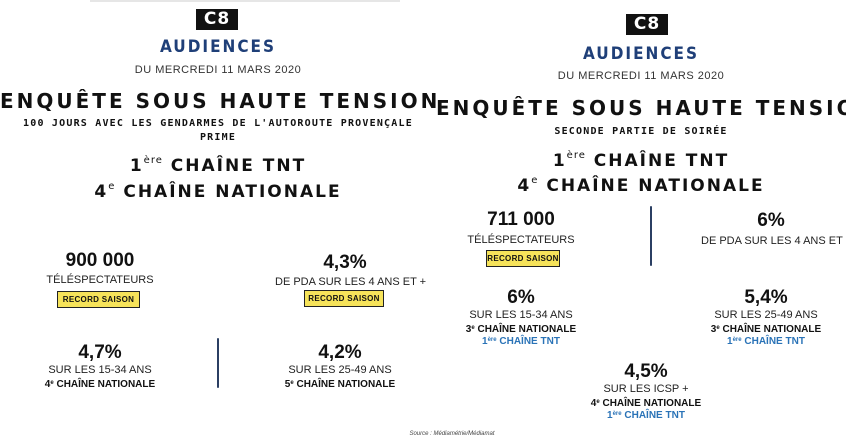 The image size is (846, 448). I want to click on age-15-34-value: 4,7%, so click(100, 352).